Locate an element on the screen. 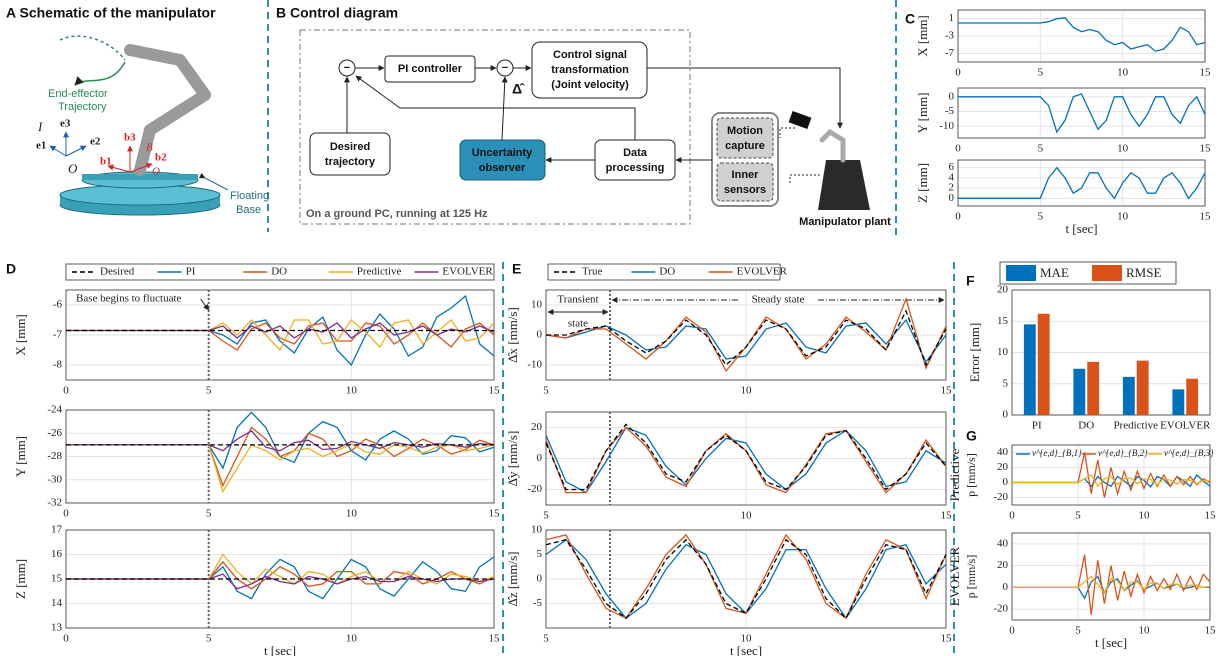 This screenshot has height=656, width=1219. y-tick-label: 5 is located at coordinates (540, 554).